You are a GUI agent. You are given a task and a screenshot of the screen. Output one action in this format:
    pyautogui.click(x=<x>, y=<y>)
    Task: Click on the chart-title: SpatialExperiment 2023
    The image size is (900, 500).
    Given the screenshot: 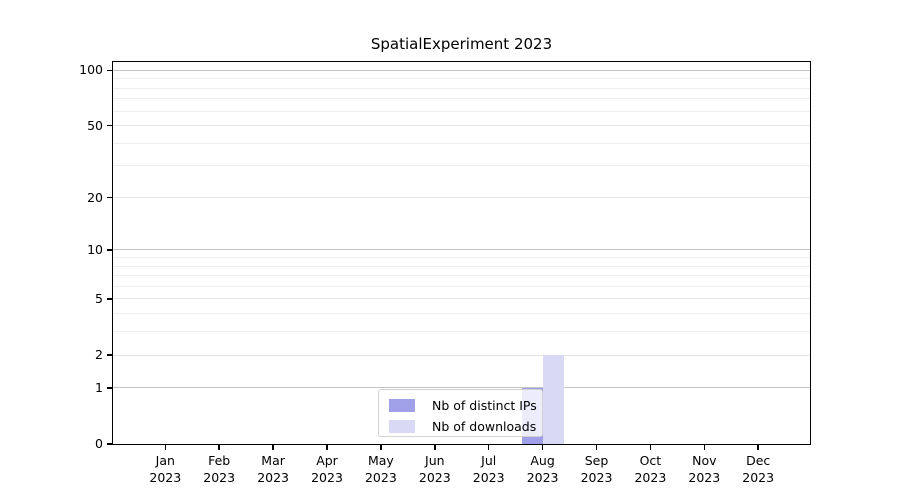 What is the action you would take?
    pyautogui.click(x=461, y=44)
    